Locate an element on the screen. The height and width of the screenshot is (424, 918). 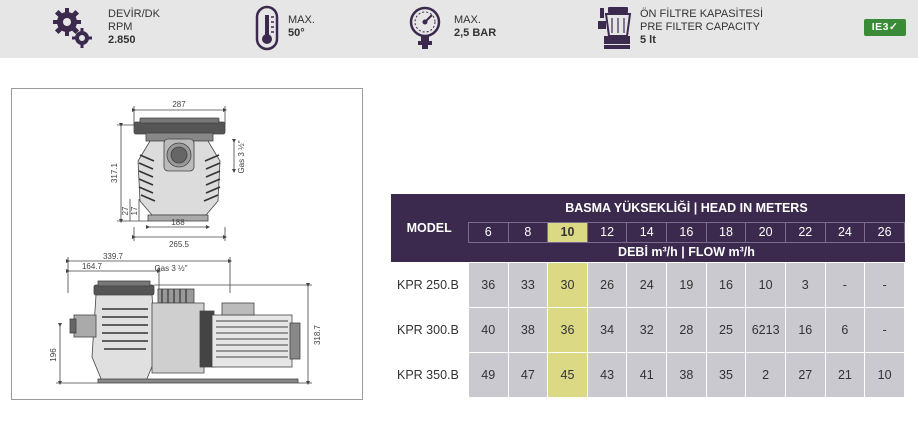
dim-side-d2: 164.7 is located at coordinates (92, 266).